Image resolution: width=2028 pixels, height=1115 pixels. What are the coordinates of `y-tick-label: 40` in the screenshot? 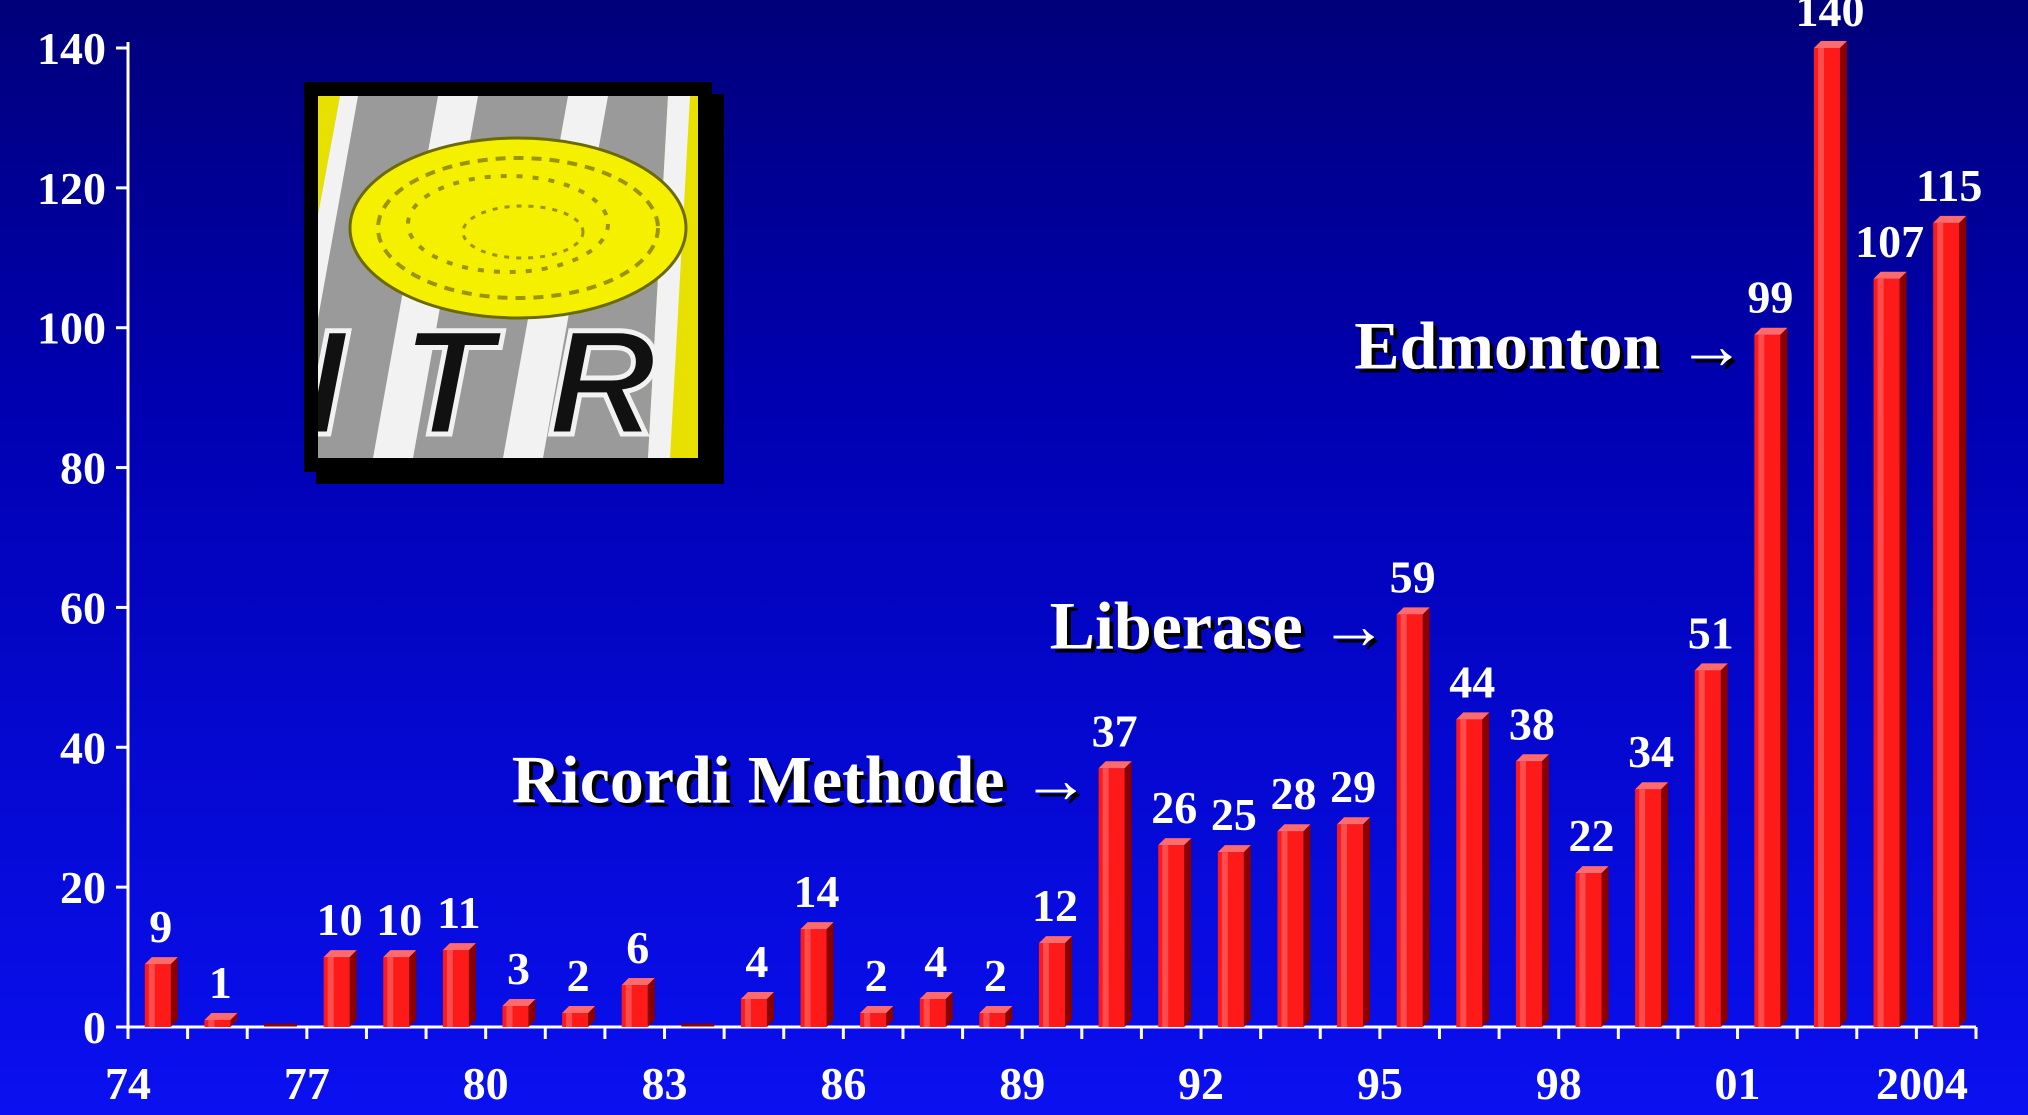 It's located at (83, 747).